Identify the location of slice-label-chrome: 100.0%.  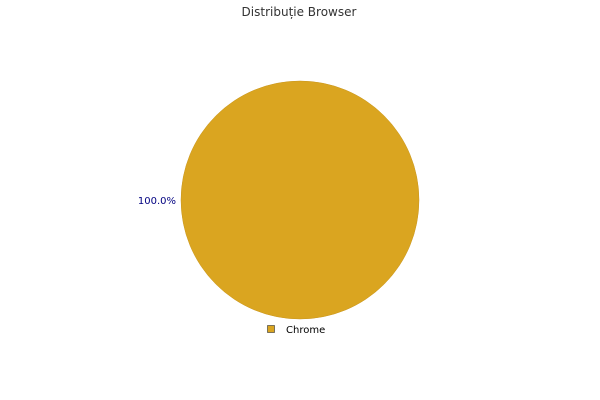
(157, 201).